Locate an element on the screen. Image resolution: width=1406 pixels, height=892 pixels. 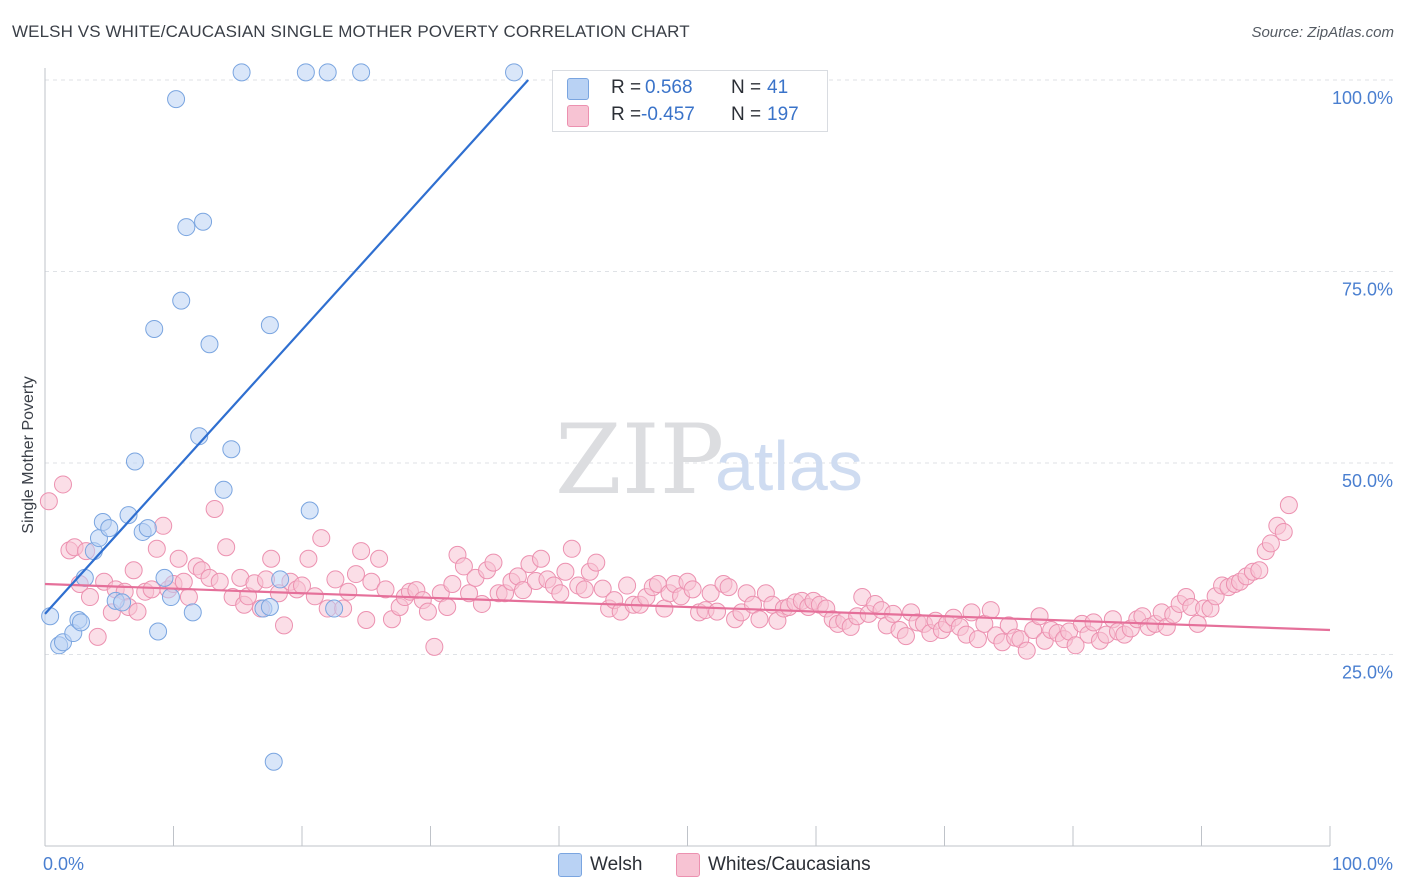
welsh-swatch is located at coordinates (578, 89).